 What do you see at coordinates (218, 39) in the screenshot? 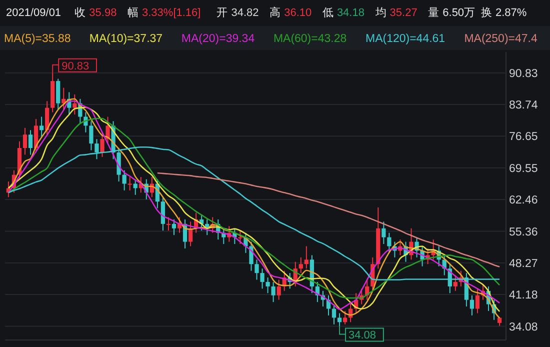
I see `text: MA(20)=39.34` at bounding box center [218, 39].